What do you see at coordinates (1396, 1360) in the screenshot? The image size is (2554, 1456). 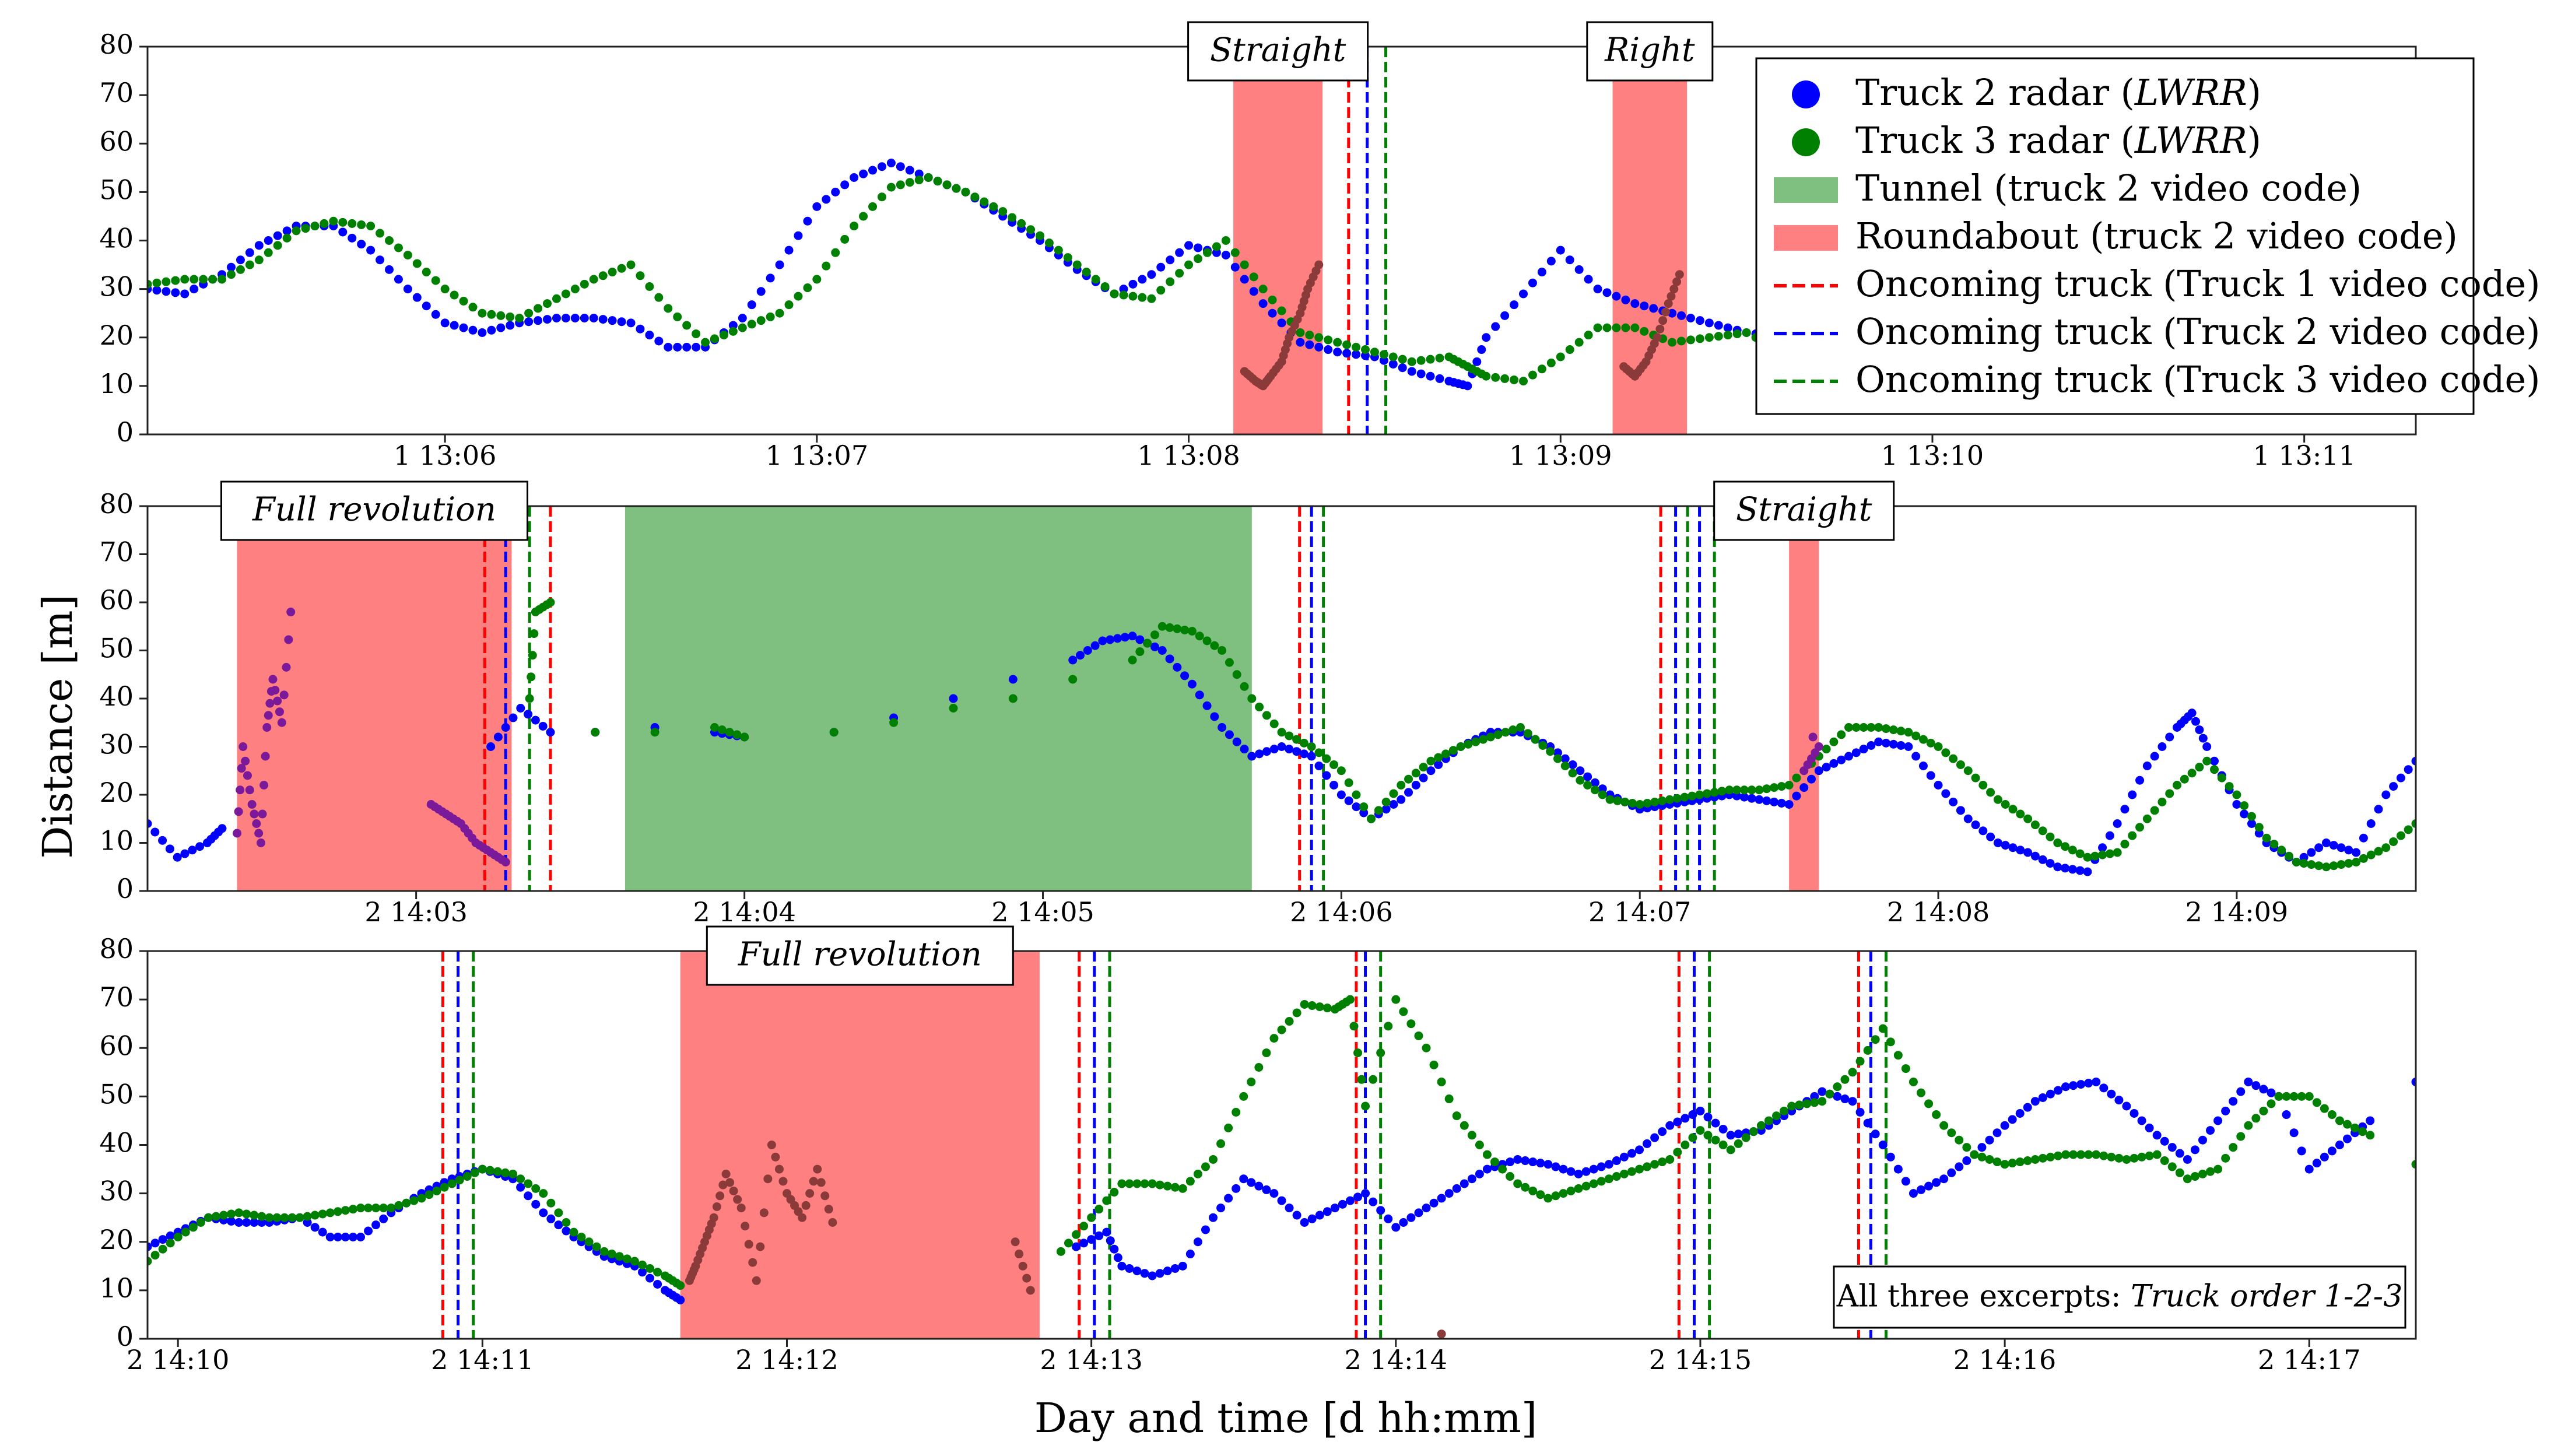 I see `x-tick-label: 2 14:14` at bounding box center [1396, 1360].